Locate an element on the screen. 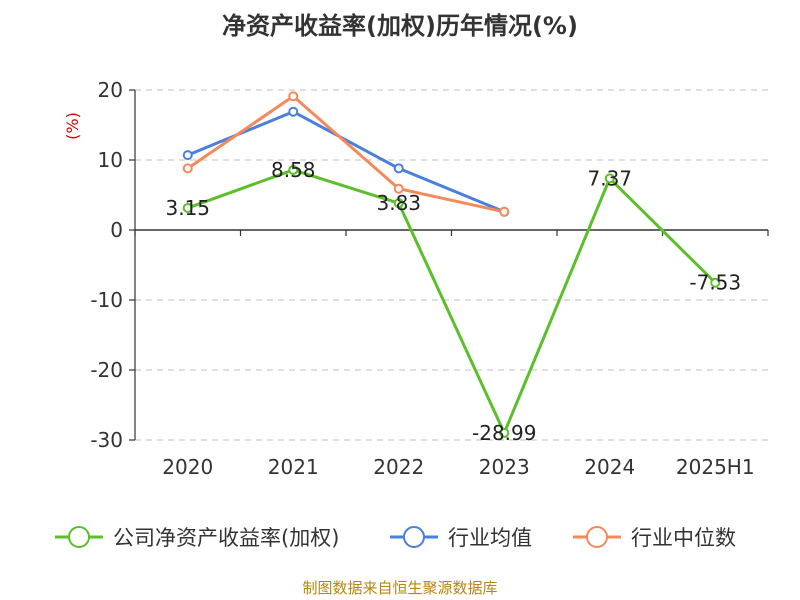 This screenshot has width=800, height=600. legend: 公司净资产收益率(加权) 行业均值 行业中位数 is located at coordinates (395, 538).